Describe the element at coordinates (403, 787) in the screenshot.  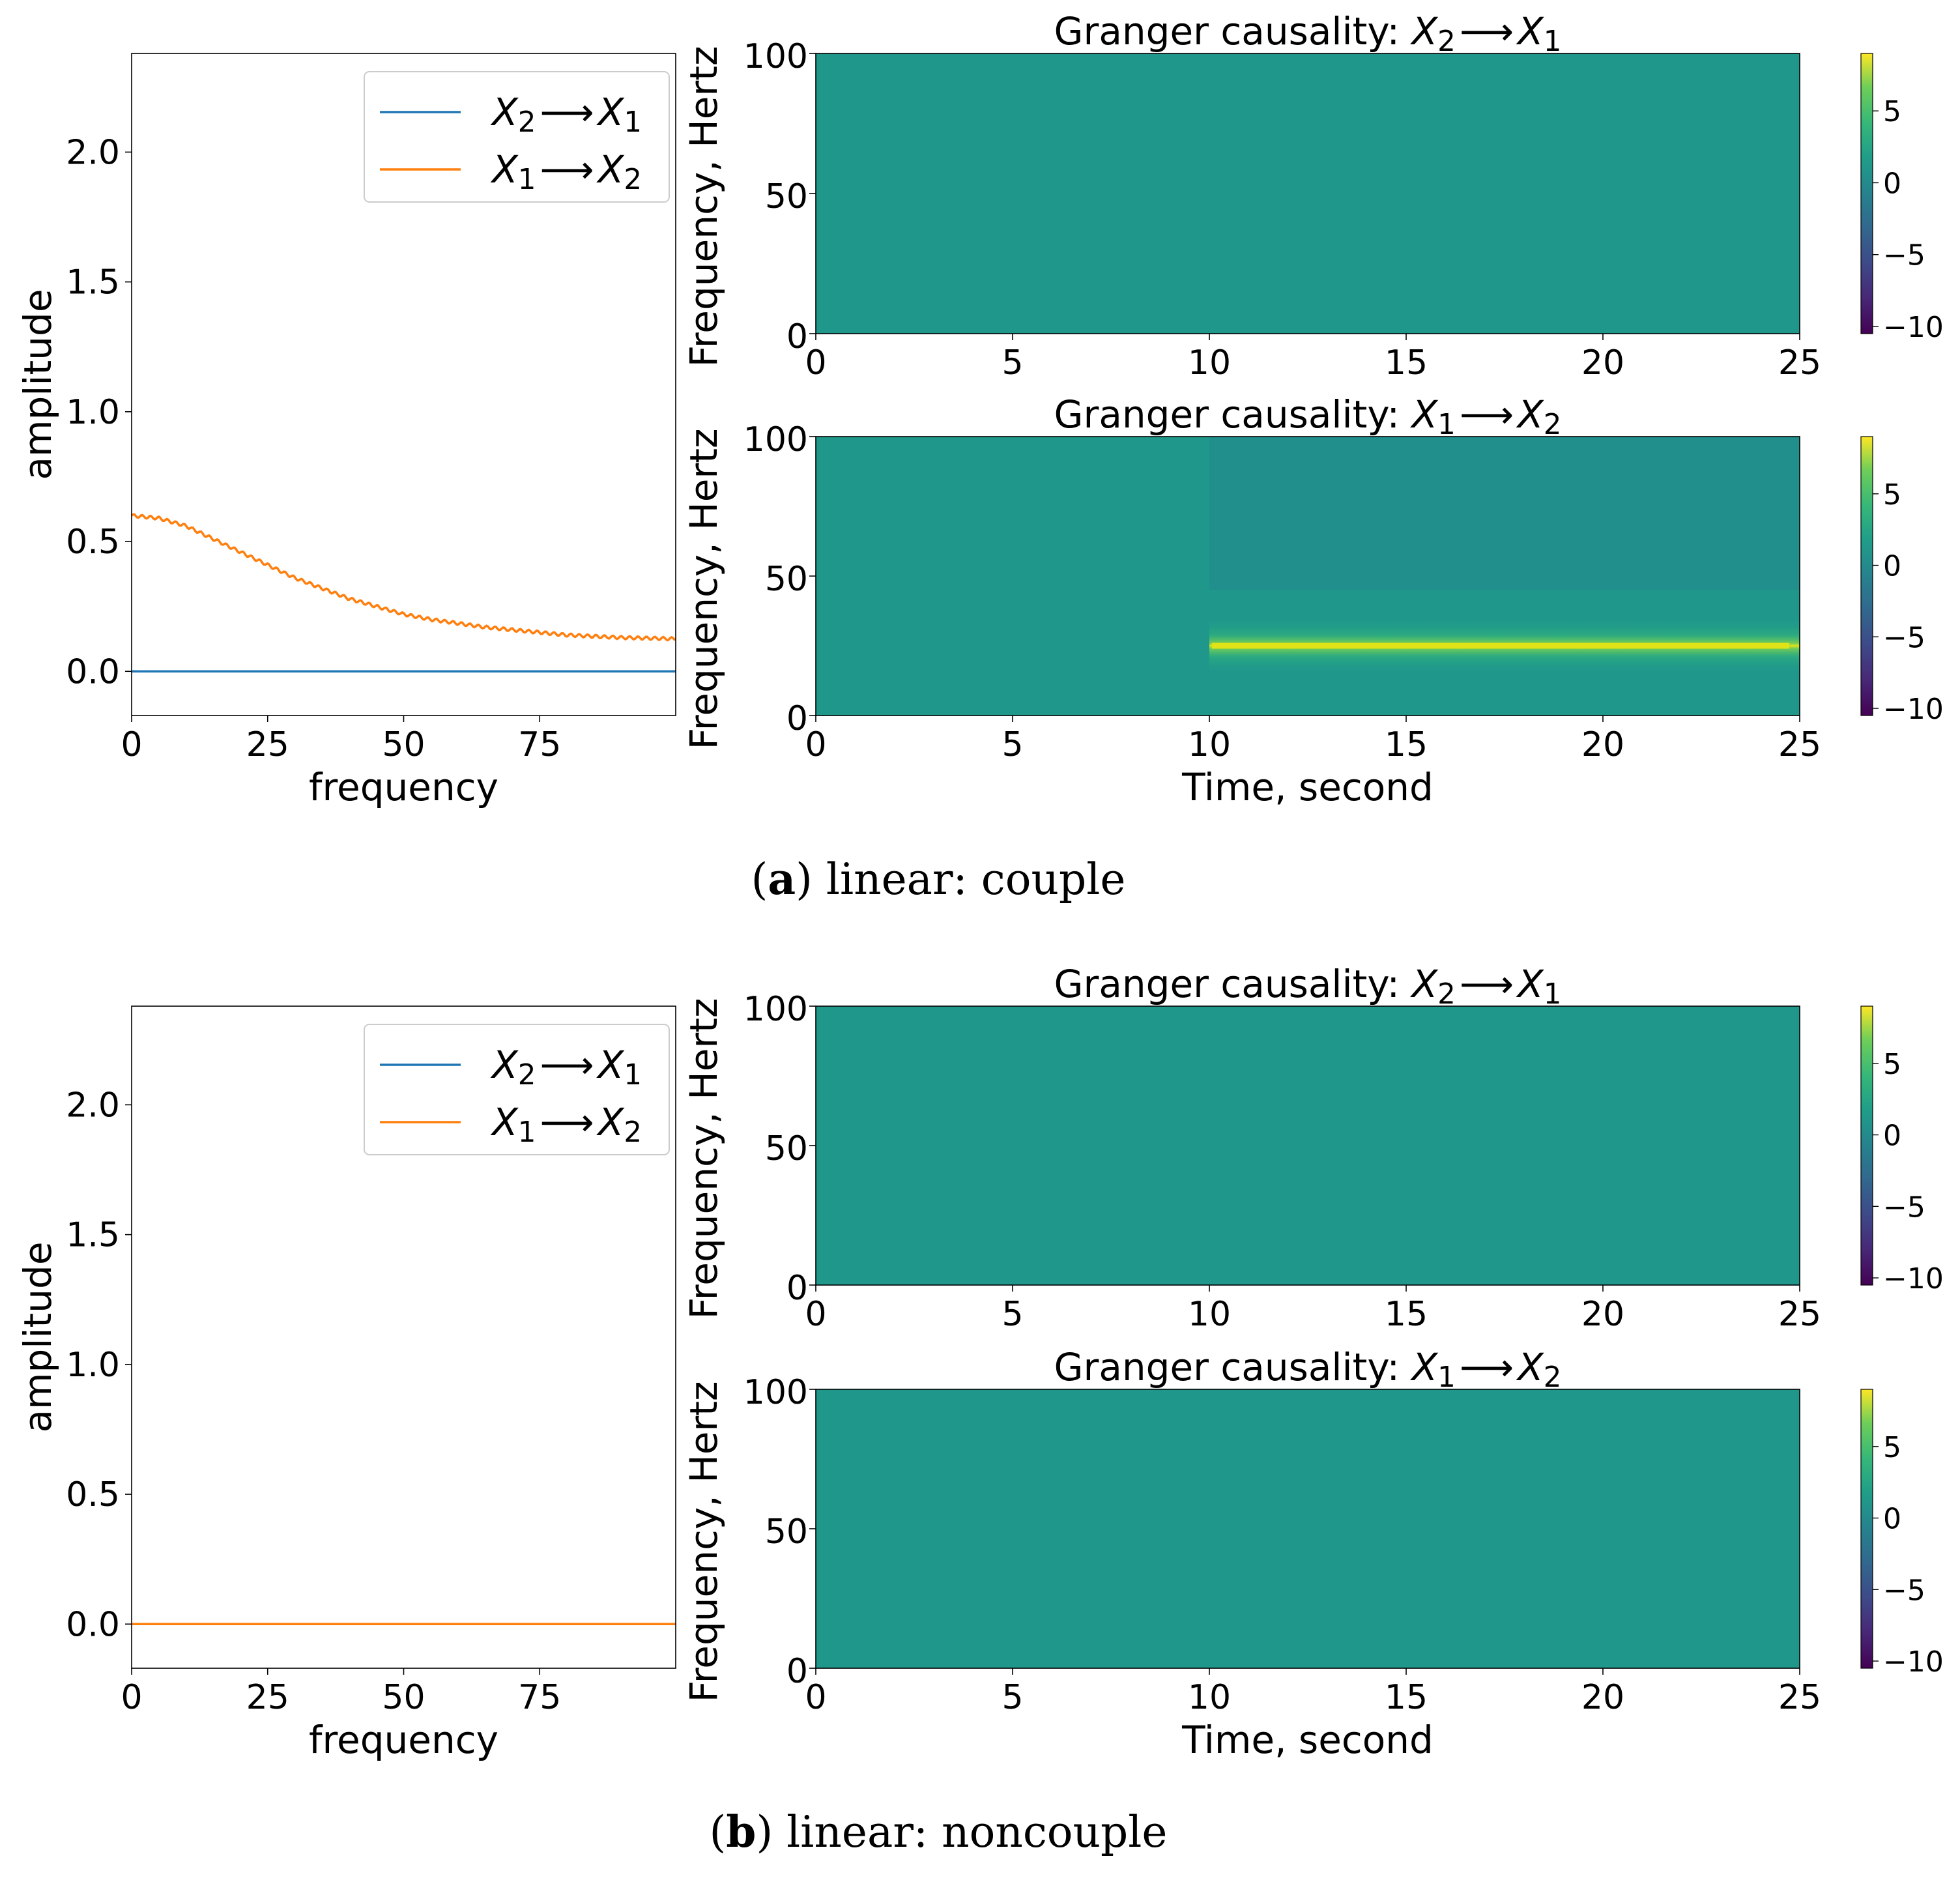
I see `x-axis-label: frequency` at that location.